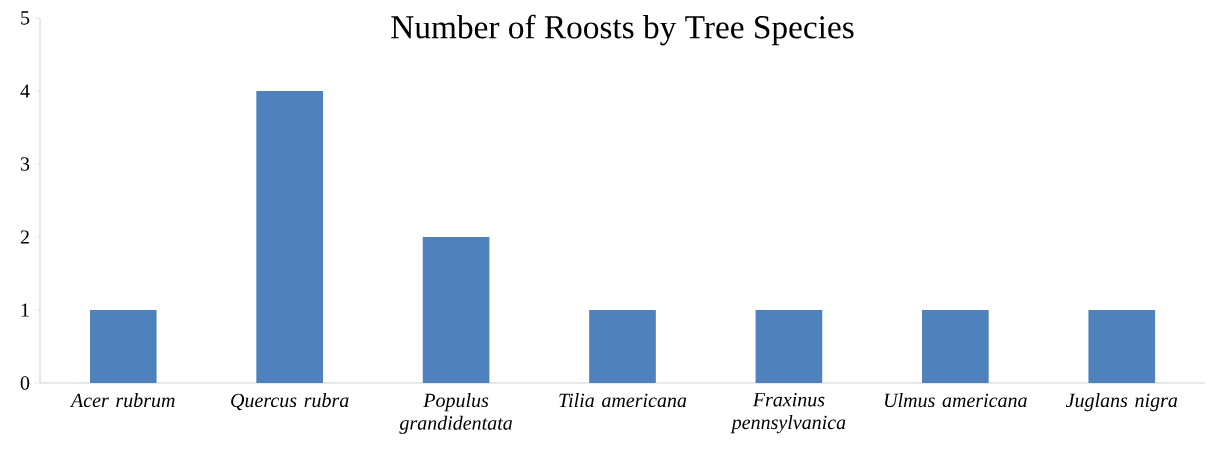  I want to click on x-tick-label: Juglans nigra, so click(1121, 402).